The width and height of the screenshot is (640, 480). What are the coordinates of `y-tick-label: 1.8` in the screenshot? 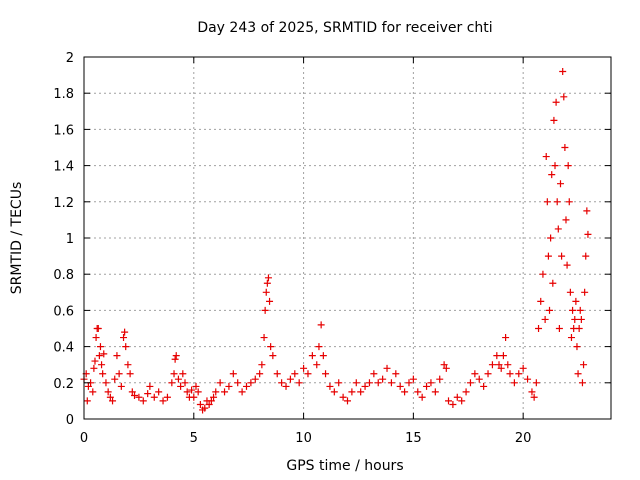 It's located at (63, 94).